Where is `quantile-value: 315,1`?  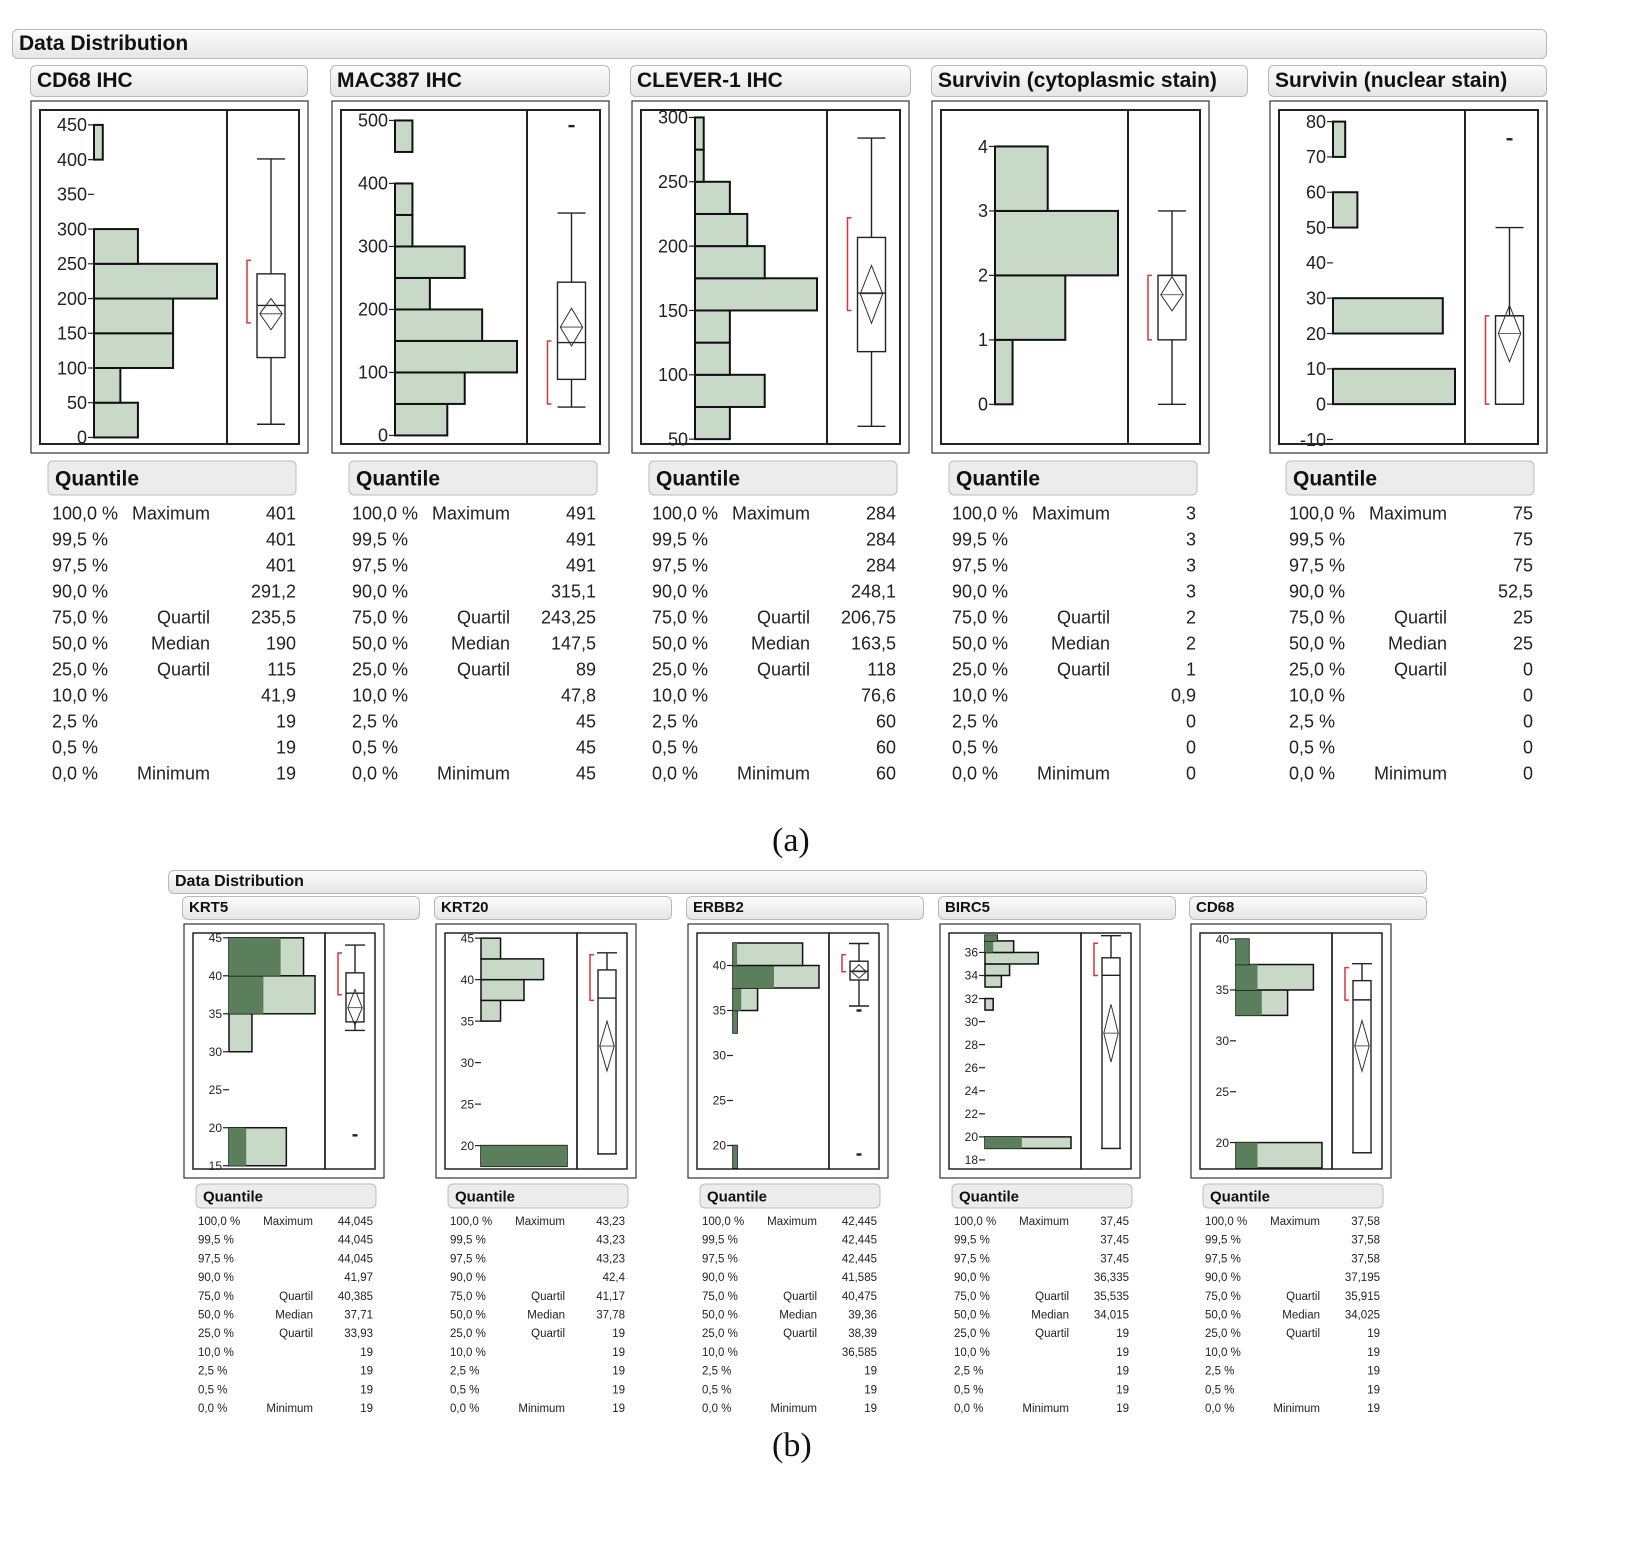 quantile-value: 315,1 is located at coordinates (573, 591).